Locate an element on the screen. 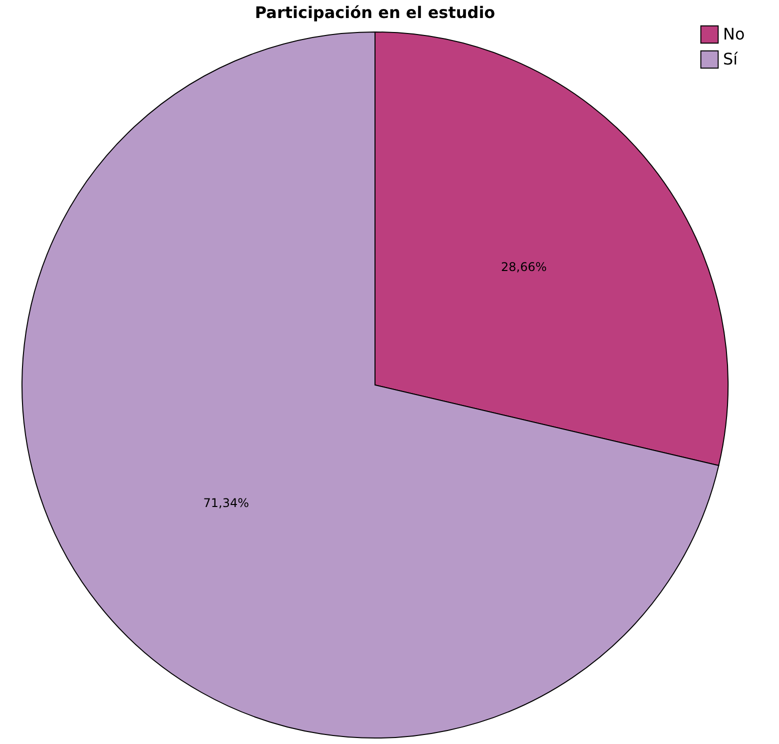 This screenshot has width=779, height=744. legend-label: No is located at coordinates (734, 34).